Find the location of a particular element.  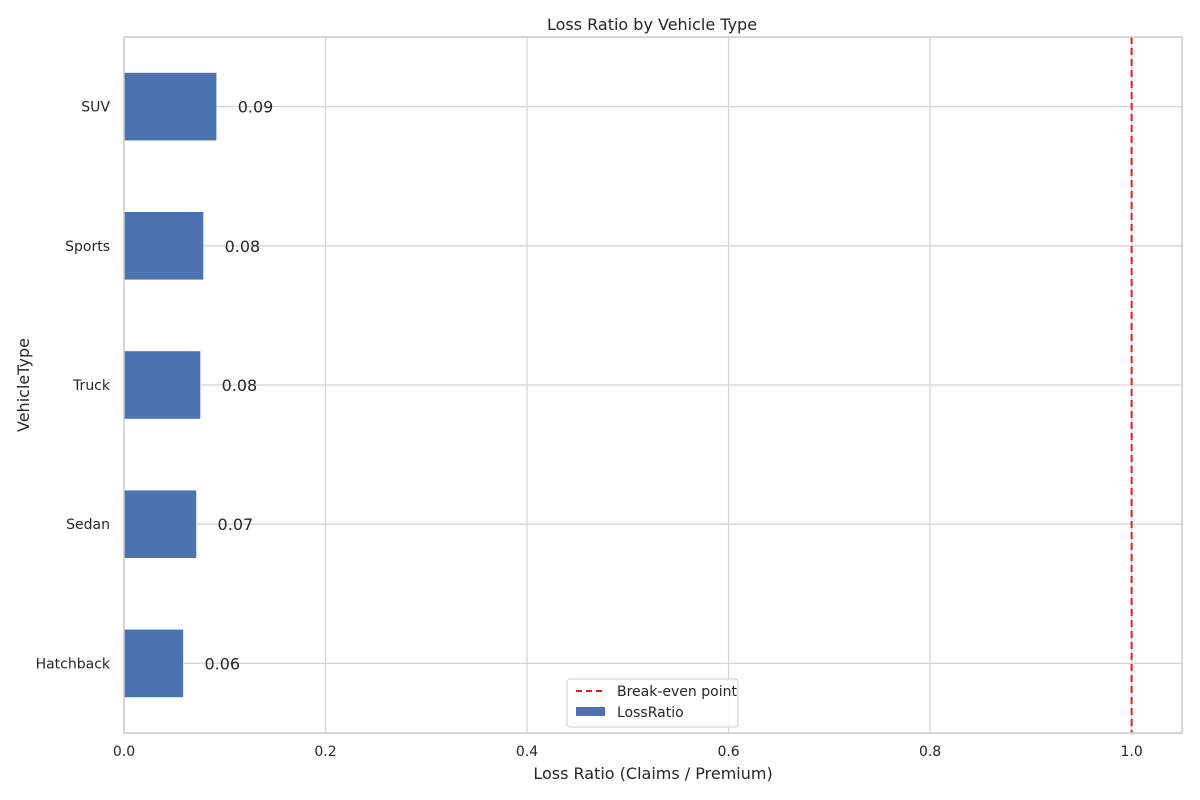

x-tick-label: 0.4 is located at coordinates (527, 752).